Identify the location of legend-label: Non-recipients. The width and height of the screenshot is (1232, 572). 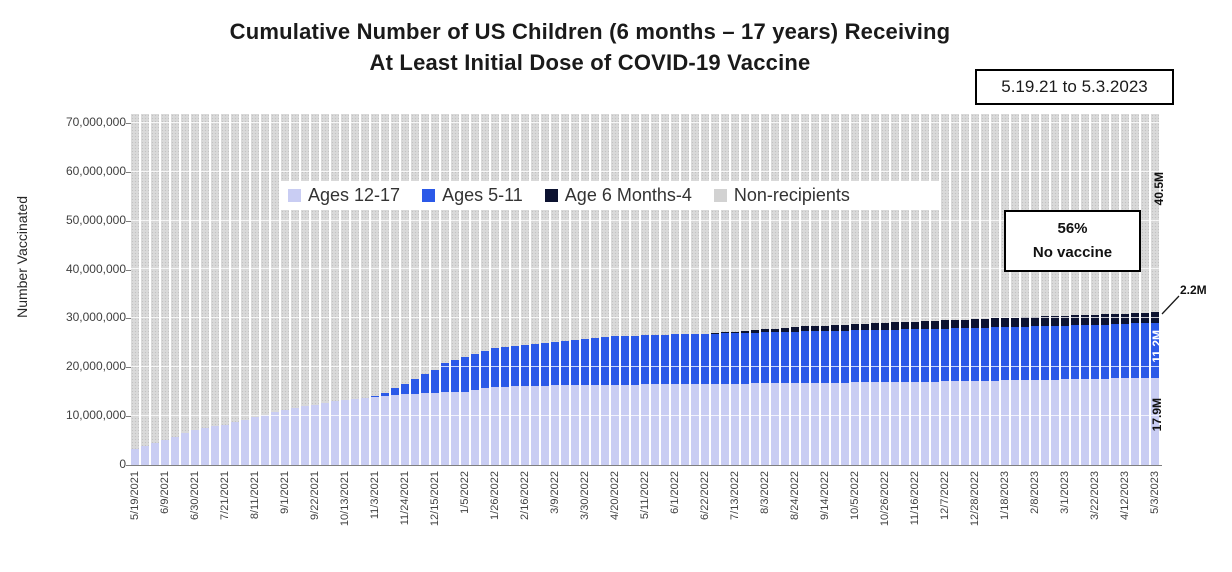
(791, 195).